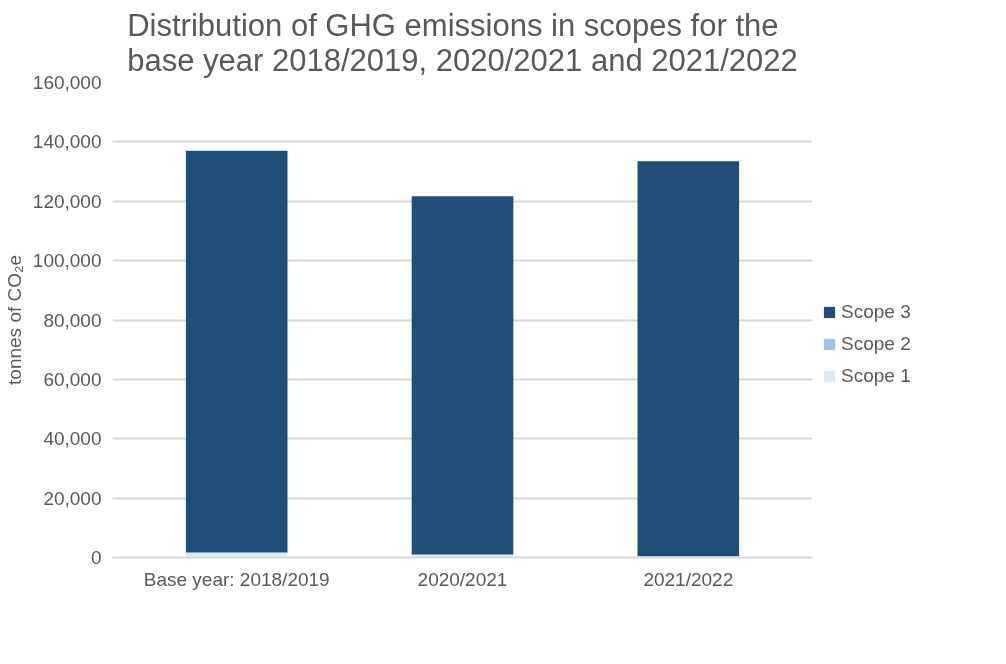 This screenshot has width=1006, height=664. Describe the element at coordinates (876, 376) in the screenshot. I see `legend-label: Scope 1` at that location.